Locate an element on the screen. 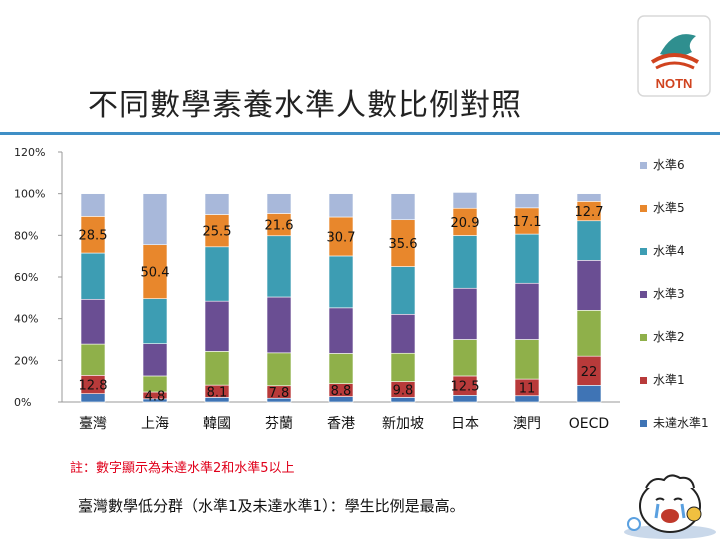 The height and width of the screenshot is (540, 720). data-label-low: 12.8 is located at coordinates (93, 386).